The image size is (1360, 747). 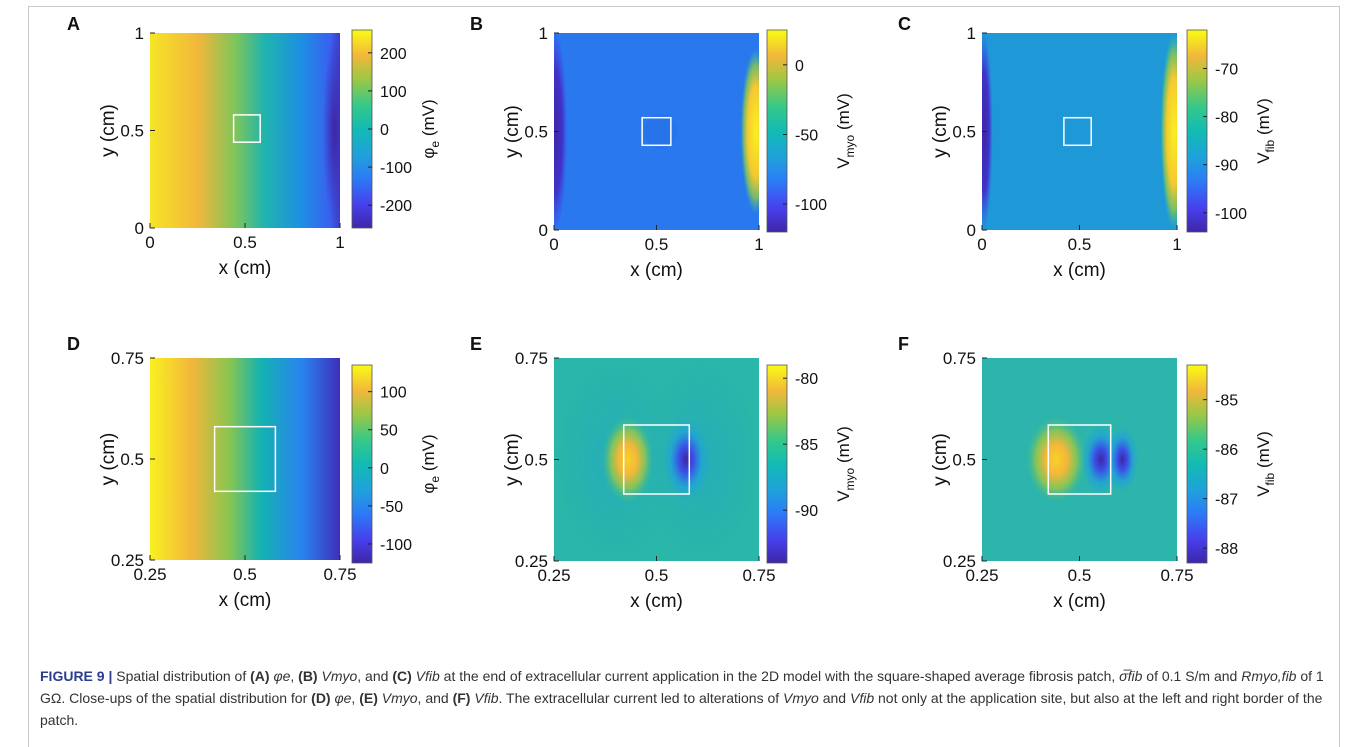 What do you see at coordinates (1265, 464) in the screenshot?
I see `colorbar-label: Vfib (mV)` at bounding box center [1265, 464].